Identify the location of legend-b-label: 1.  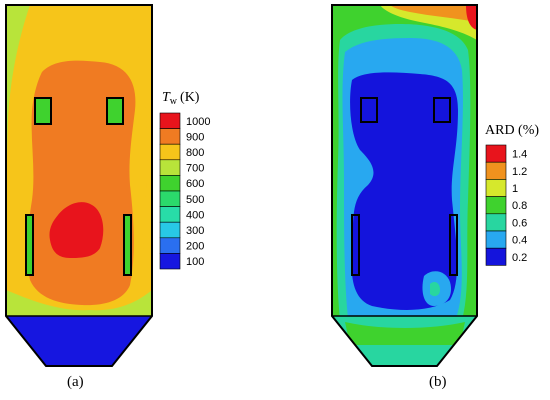
(515, 189).